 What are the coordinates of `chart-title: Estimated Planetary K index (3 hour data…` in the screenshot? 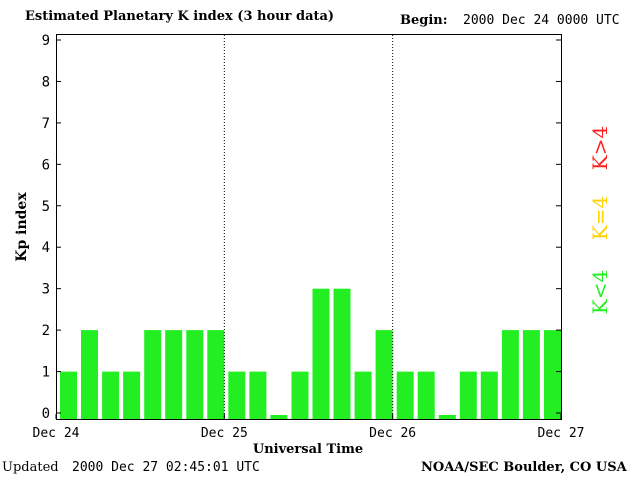 It's located at (180, 16).